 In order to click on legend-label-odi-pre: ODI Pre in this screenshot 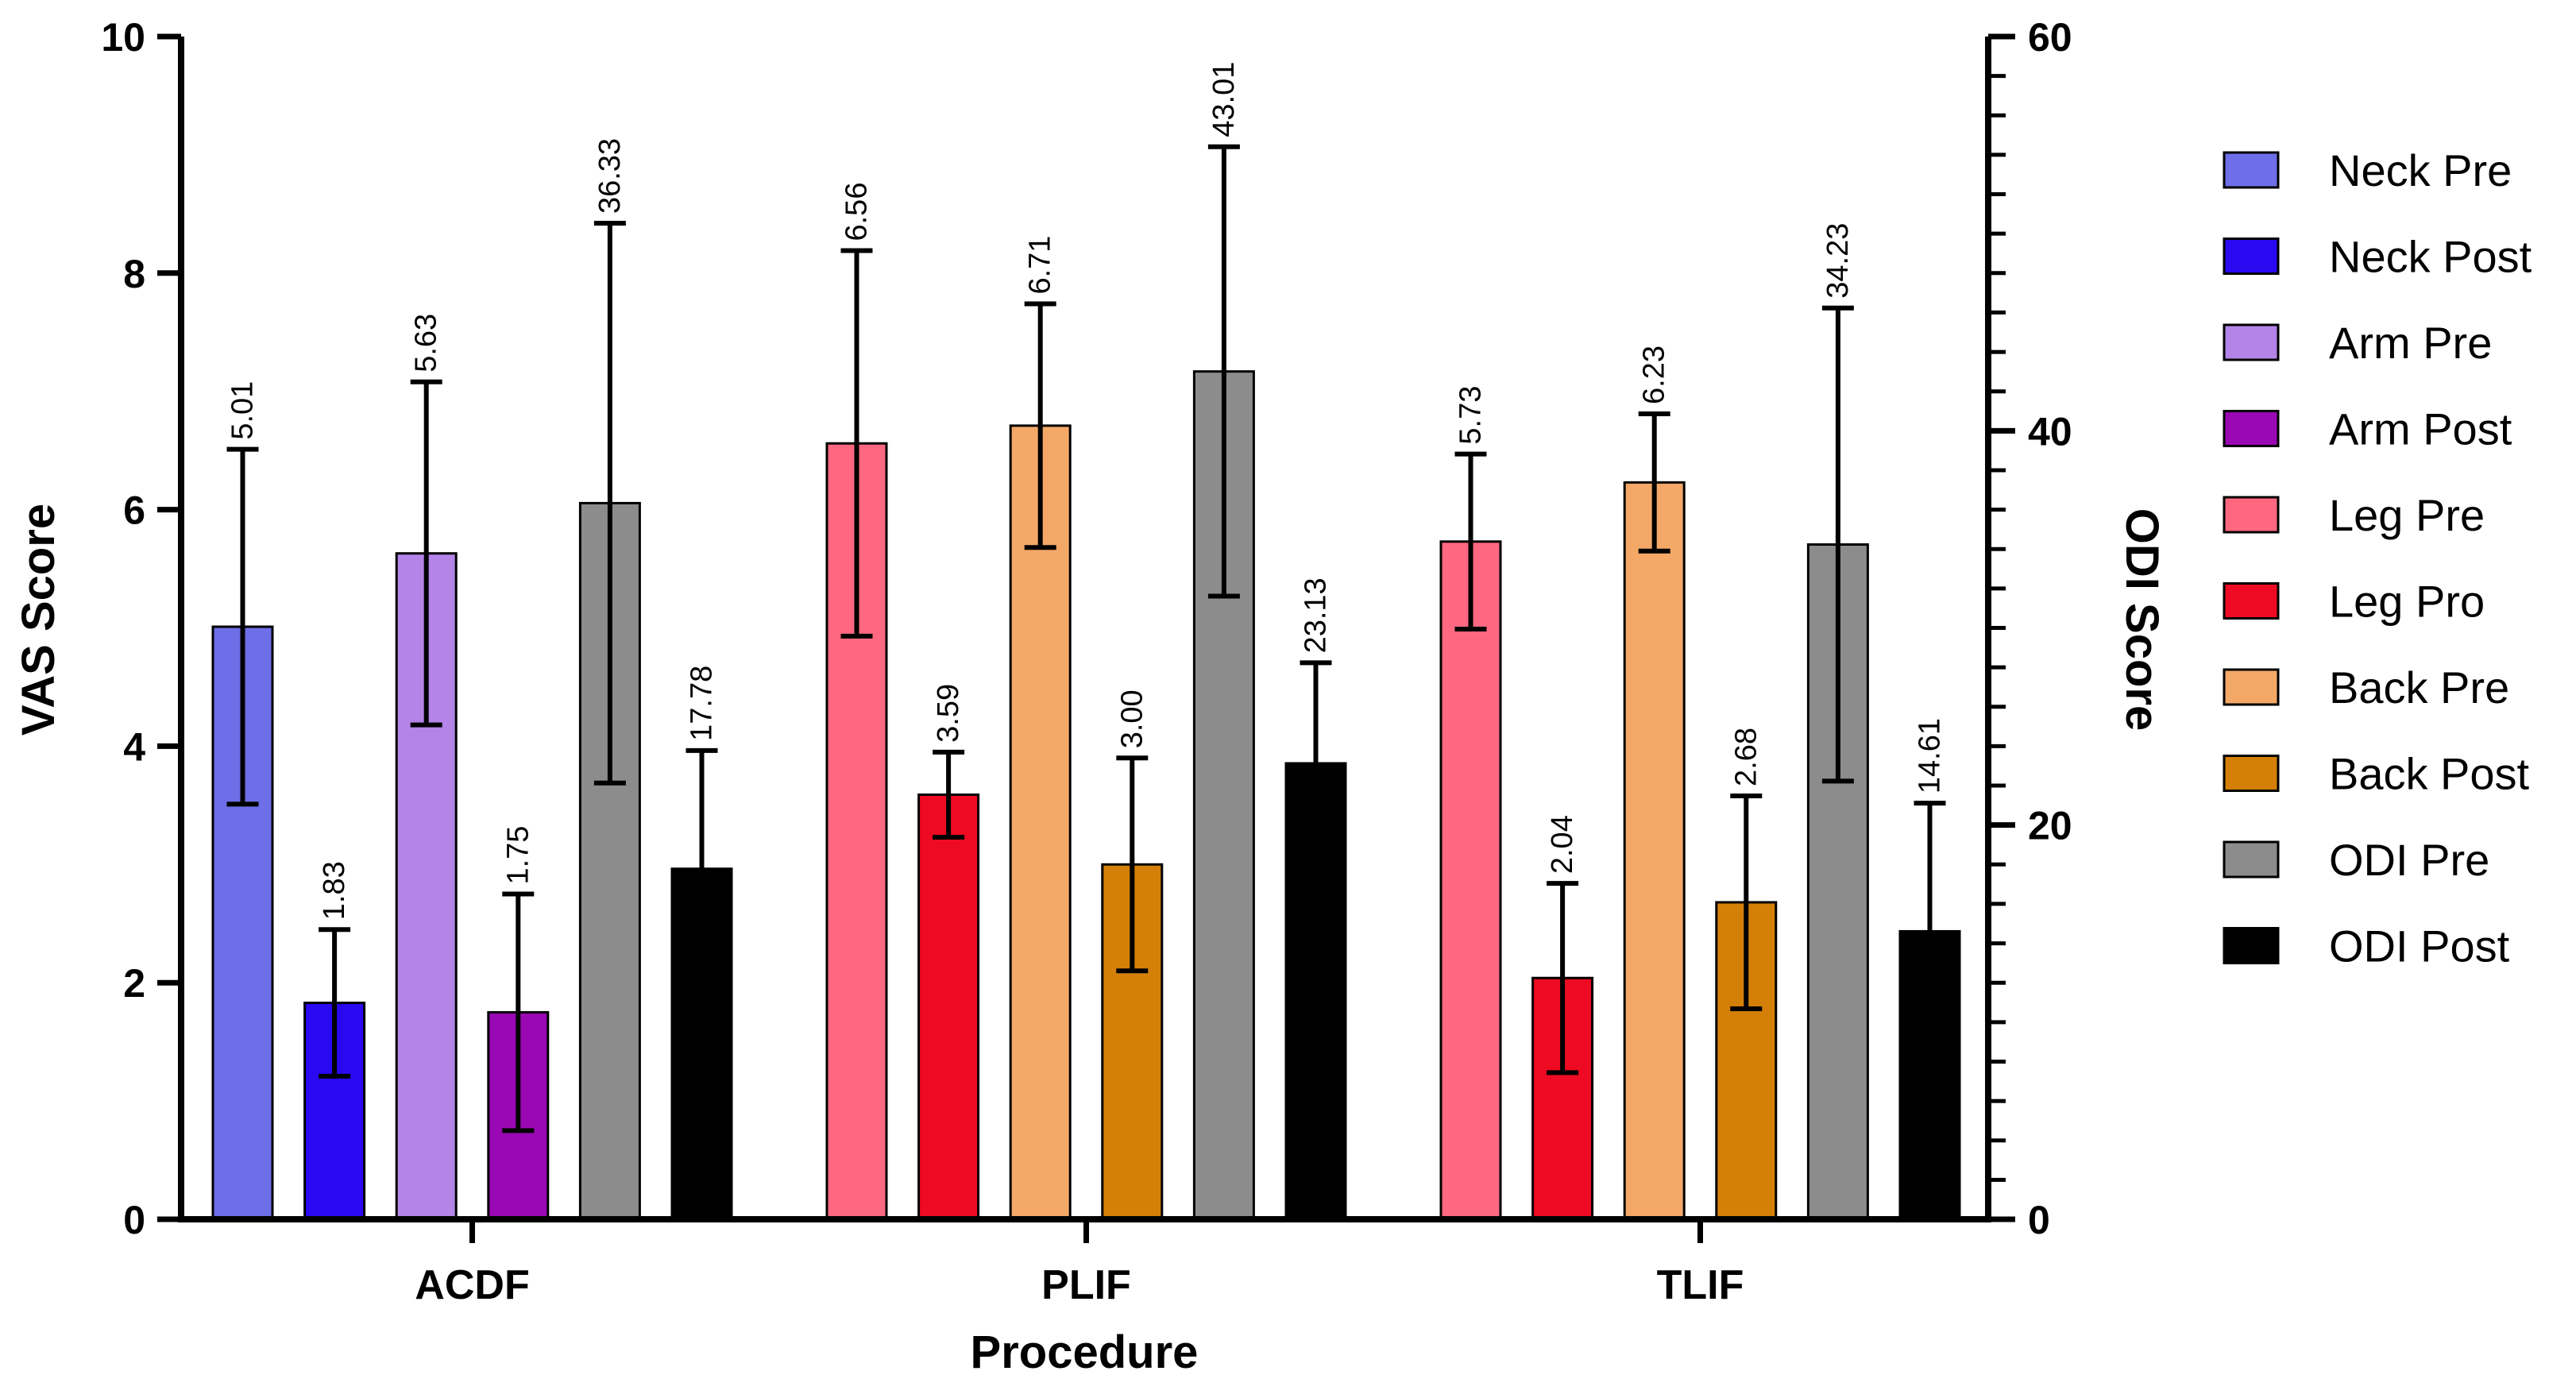, I will do `click(2409, 860)`.